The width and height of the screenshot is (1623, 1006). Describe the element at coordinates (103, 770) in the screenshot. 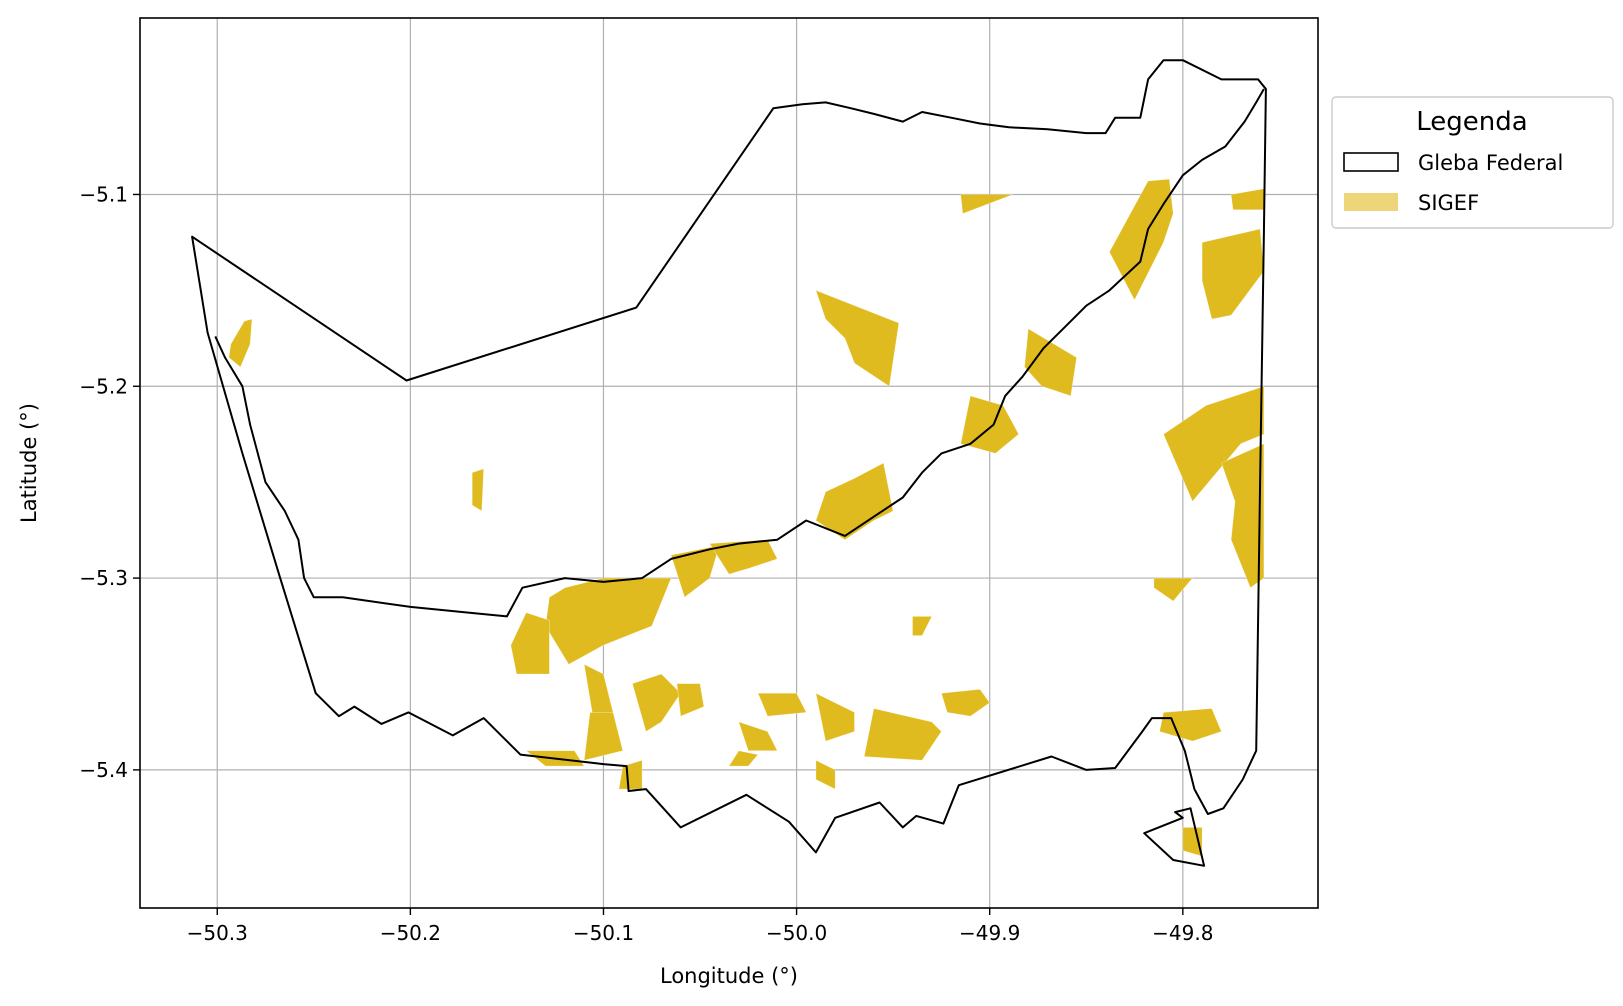

I see `y-tick-label: −5.4` at that location.